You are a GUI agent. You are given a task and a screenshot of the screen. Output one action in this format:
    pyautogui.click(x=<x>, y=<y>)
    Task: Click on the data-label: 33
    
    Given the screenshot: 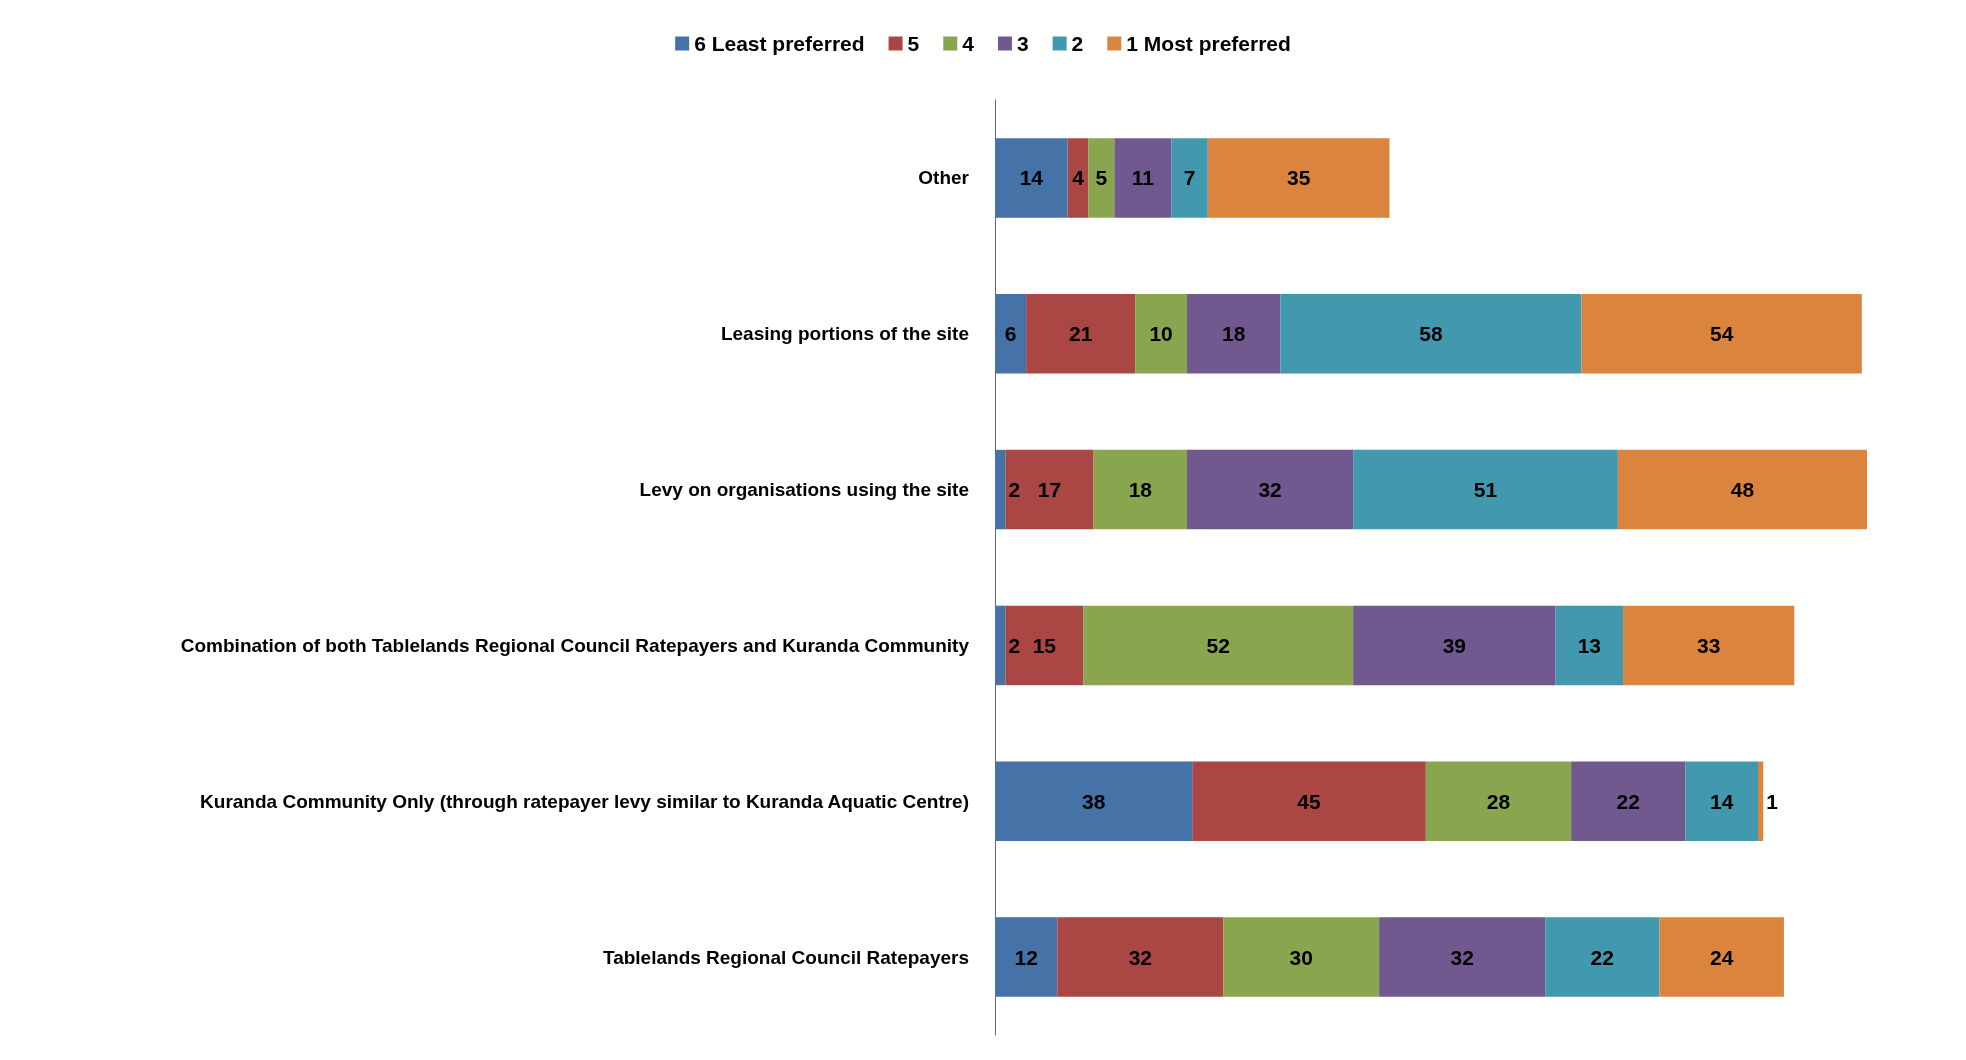 What is the action you would take?
    pyautogui.click(x=1709, y=645)
    